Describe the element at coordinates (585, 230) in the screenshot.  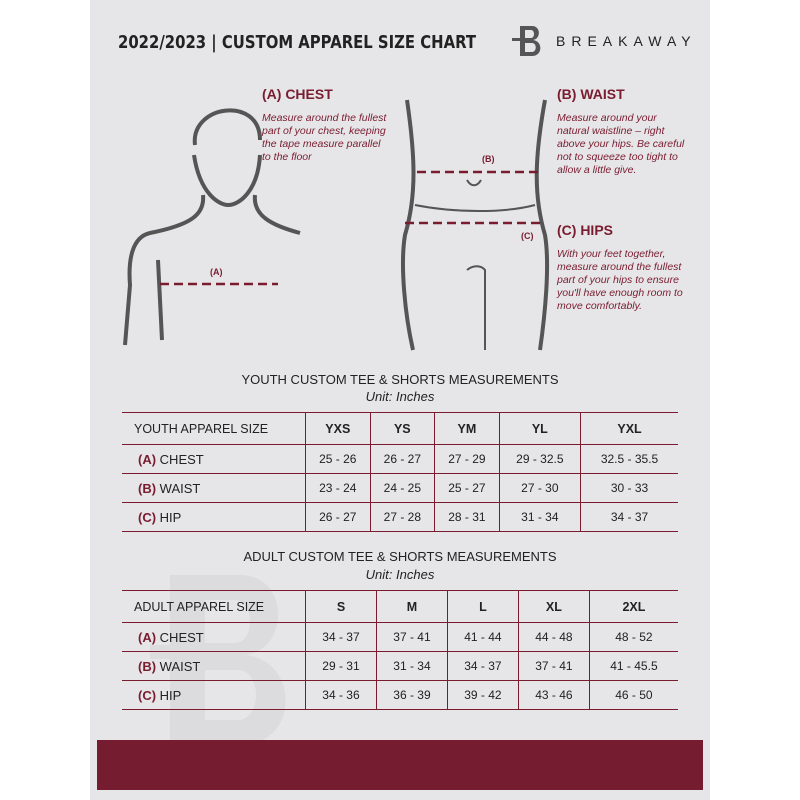
I see `hips-heading: (C) HIPS` at that location.